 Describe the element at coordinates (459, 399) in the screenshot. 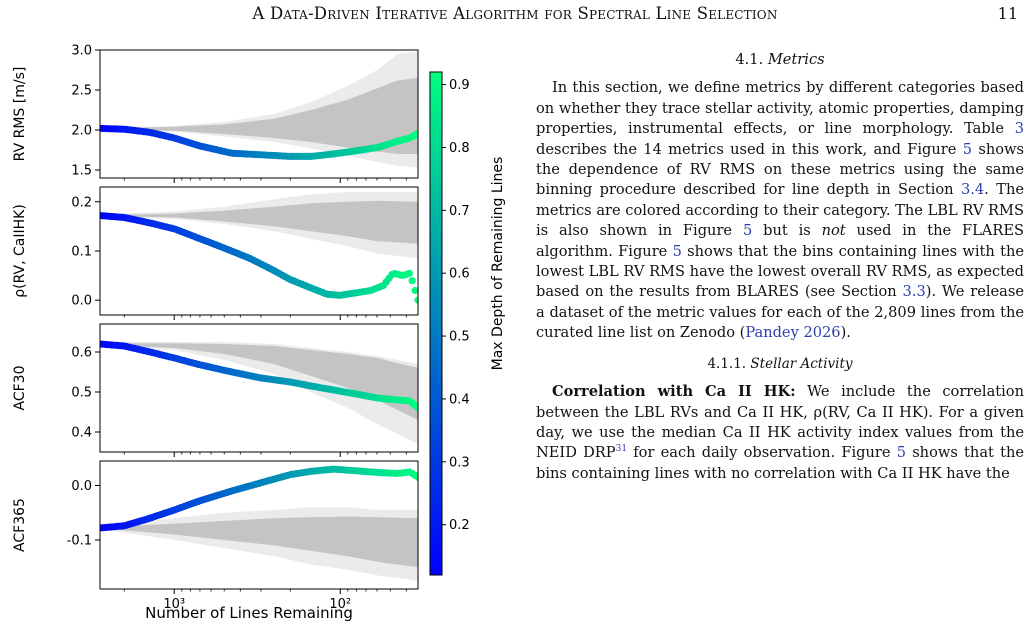

I see `colorbar-tick-label: 0.4` at that location.